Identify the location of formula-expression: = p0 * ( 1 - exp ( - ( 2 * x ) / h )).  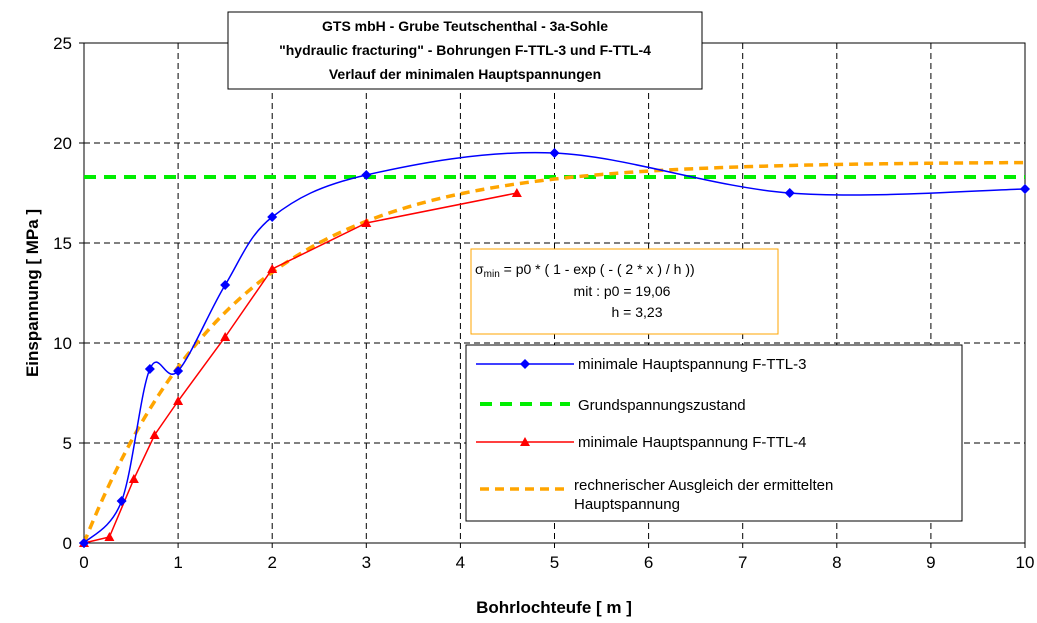
(597, 269).